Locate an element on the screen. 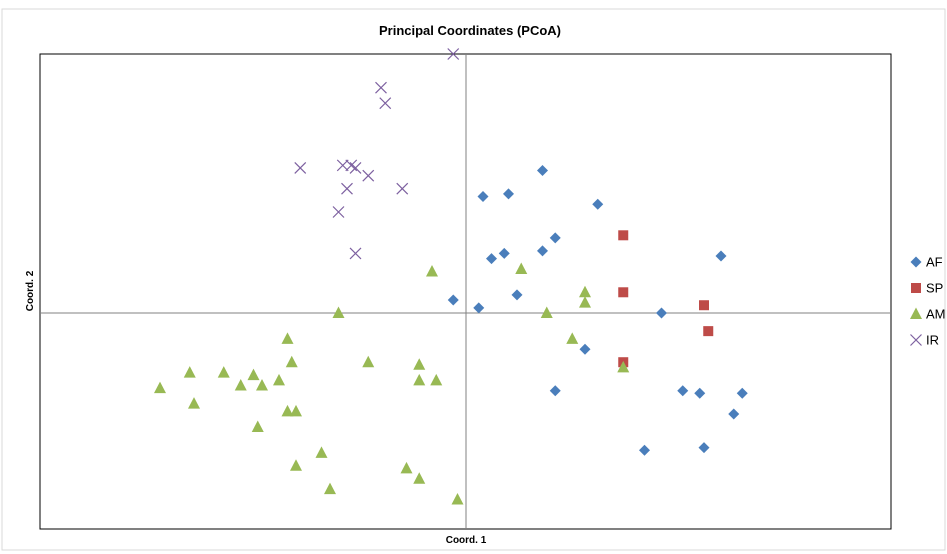 The image size is (947, 554). legend-label-ir: IR is located at coordinates (932, 340).